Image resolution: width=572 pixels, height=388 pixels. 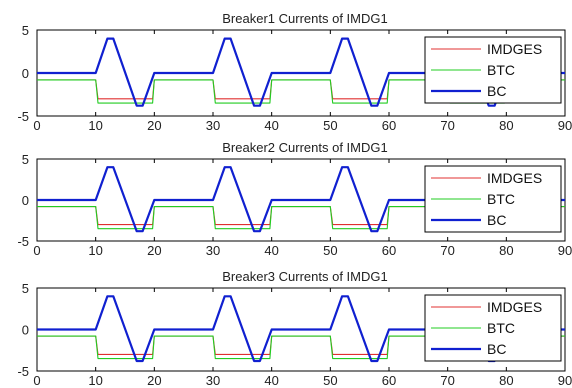 What do you see at coordinates (304, 18) in the screenshot?
I see `chart-title: Breaker1 Currents of IMDG1` at bounding box center [304, 18].